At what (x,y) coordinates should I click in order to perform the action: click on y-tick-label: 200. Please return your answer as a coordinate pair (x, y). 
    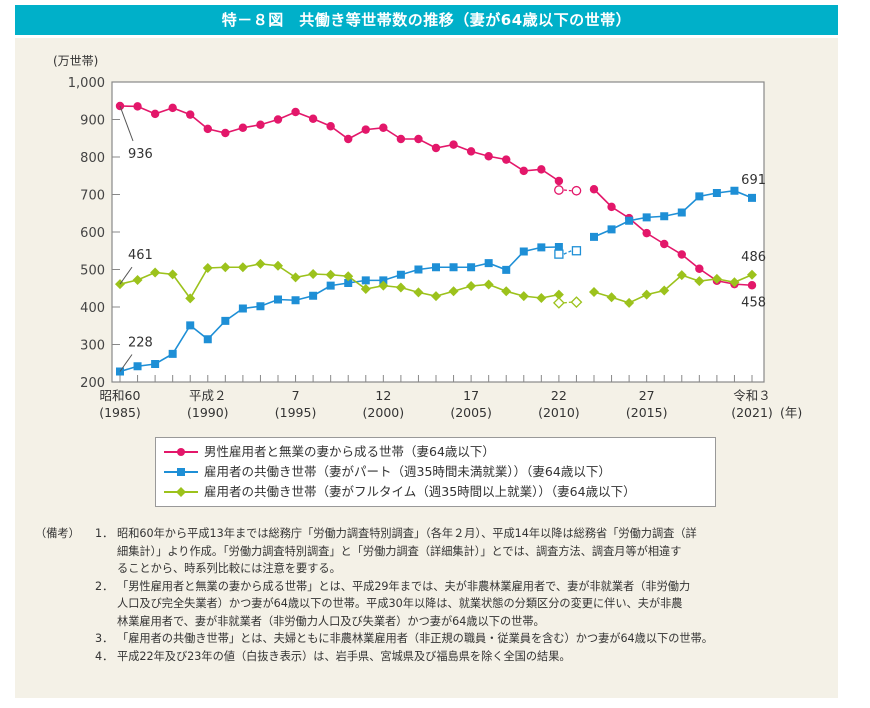
    Looking at the image, I should click on (92, 383).